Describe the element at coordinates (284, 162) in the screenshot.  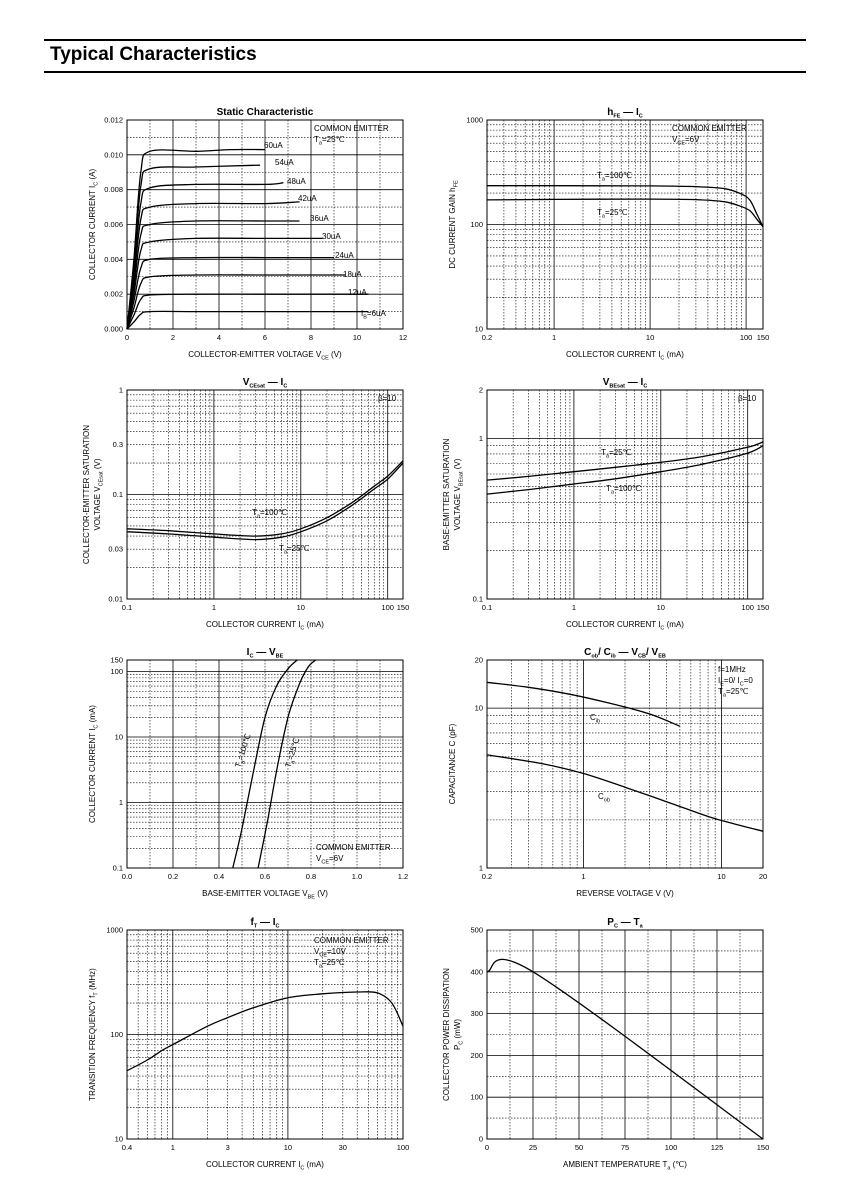
I see `series-label: 54uA` at that location.